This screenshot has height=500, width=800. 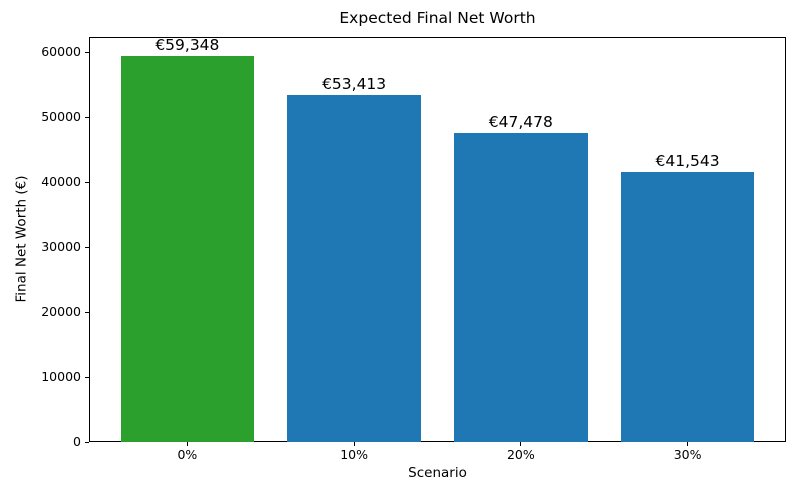 I want to click on y-tick-label: 20000, so click(x=61, y=311).